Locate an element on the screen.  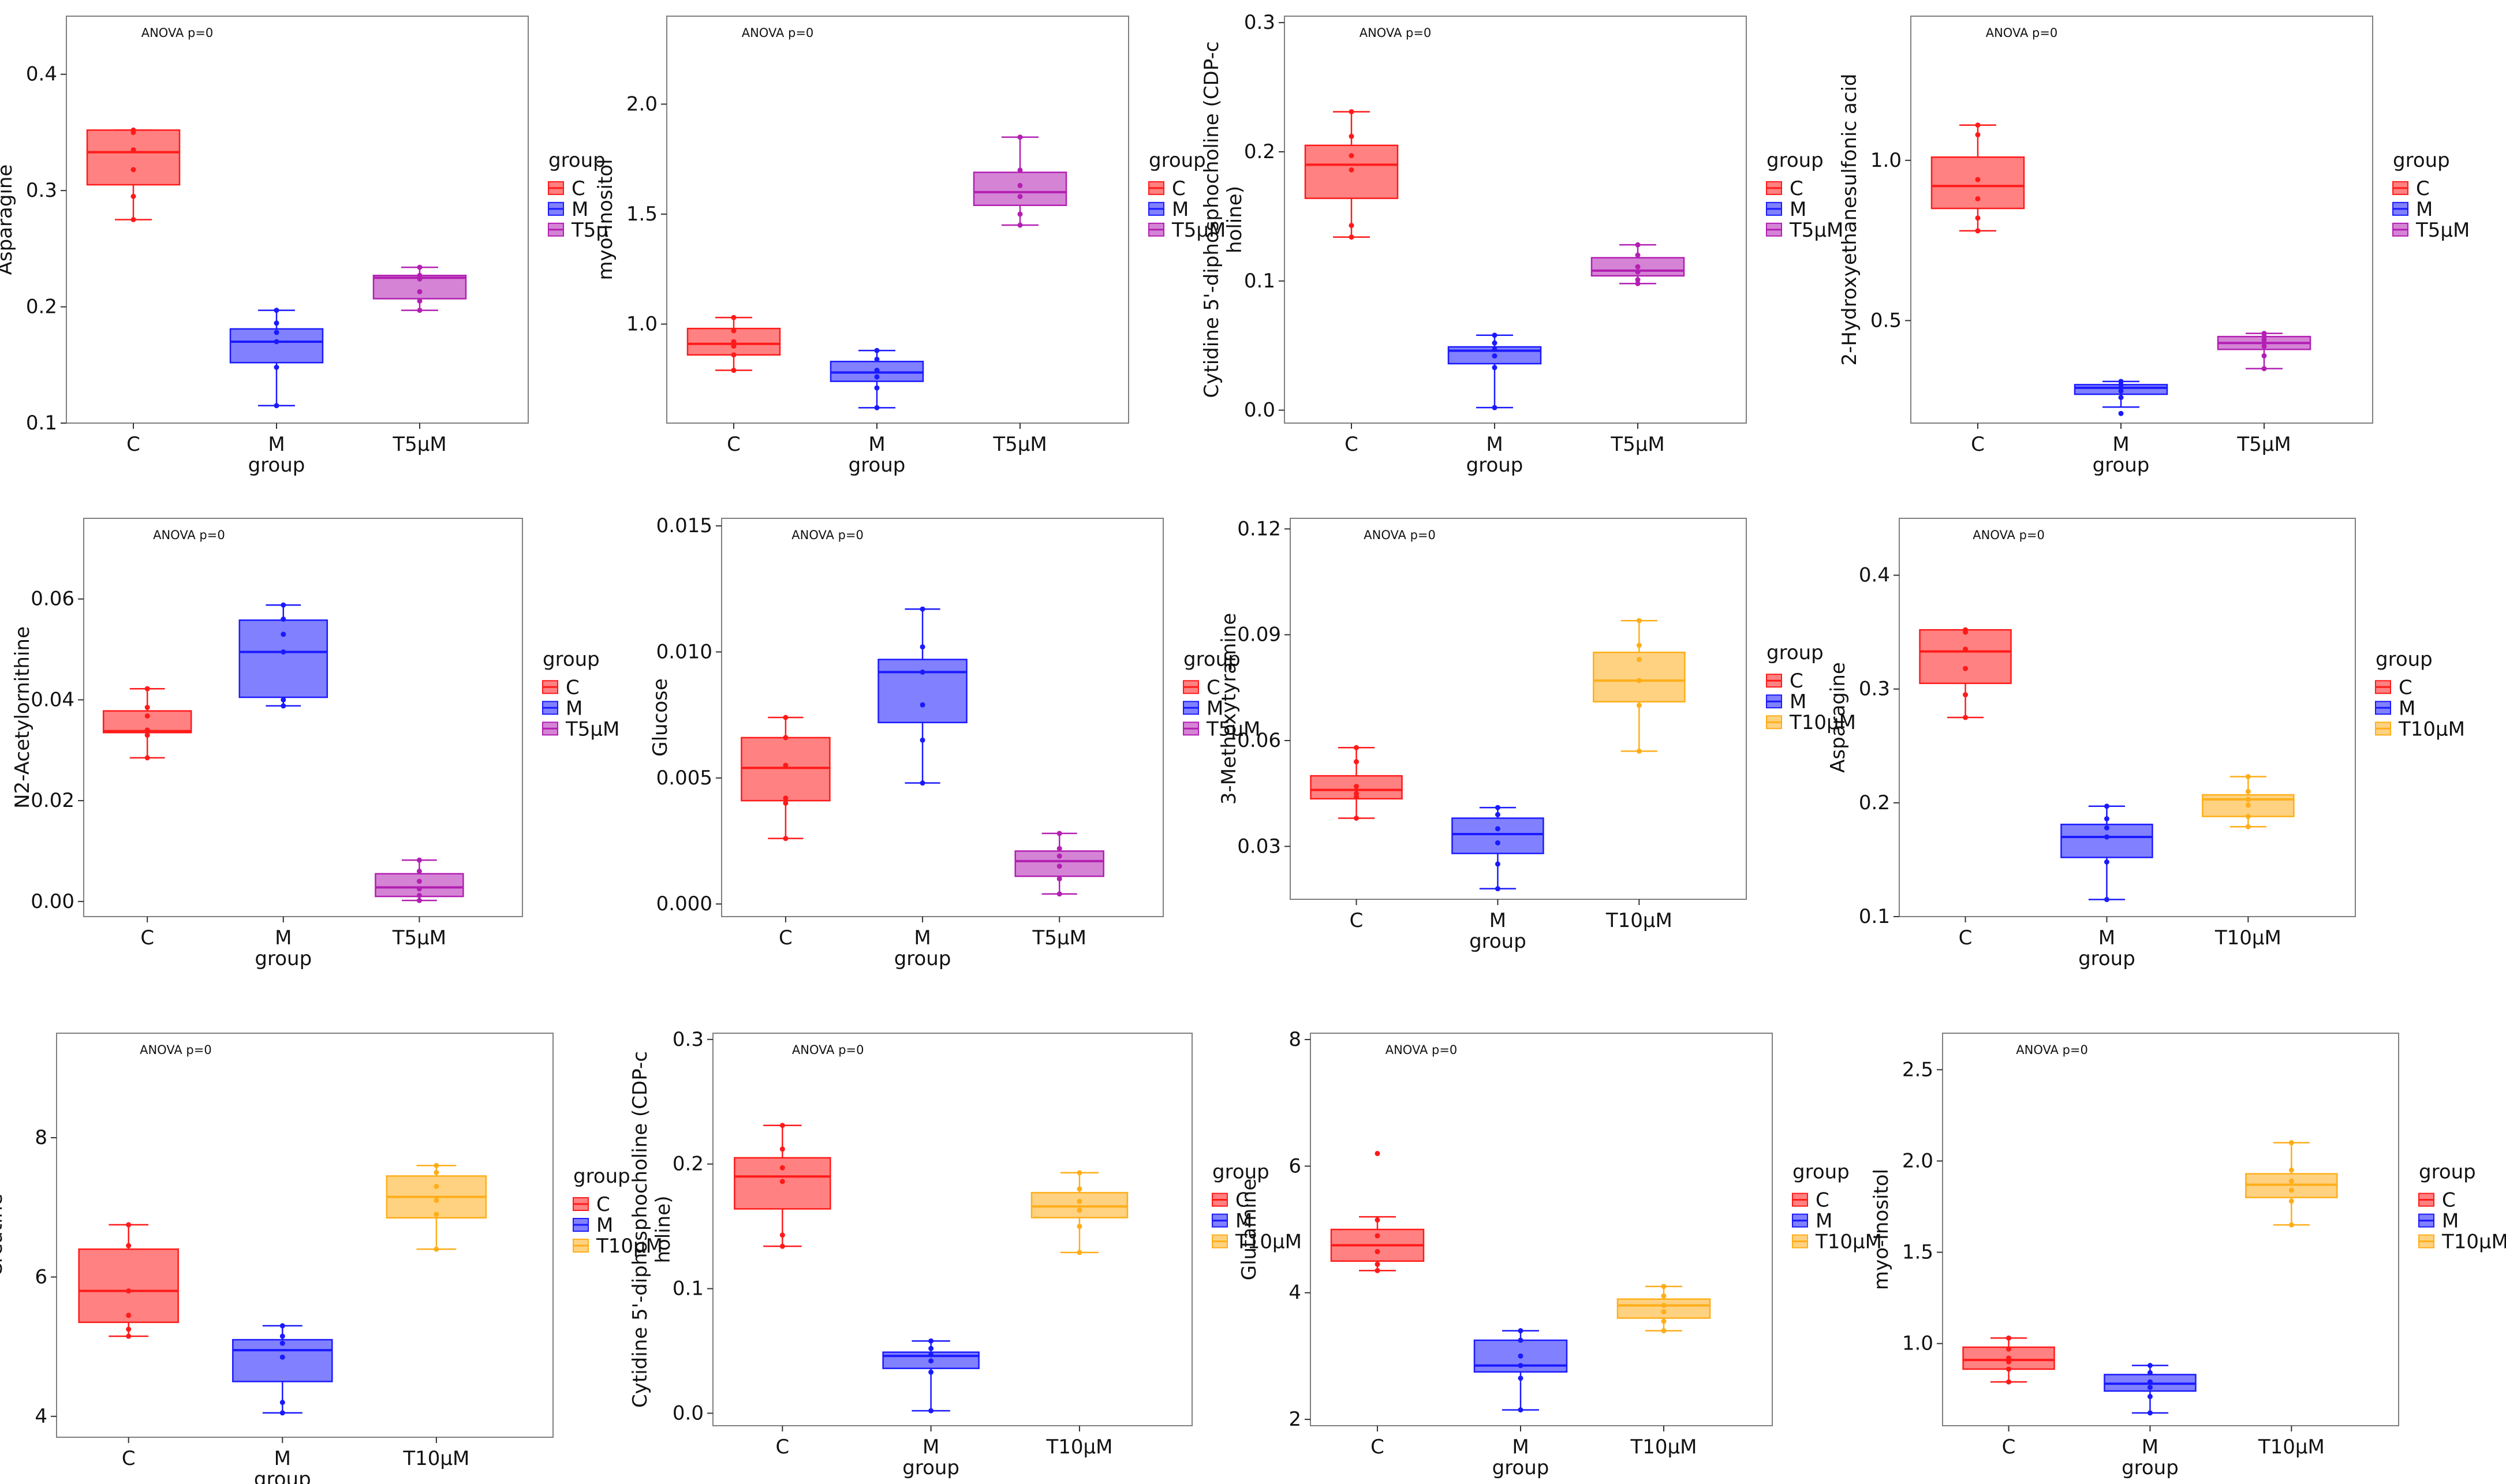
legend-label: M is located at coordinates (2451, 1221).